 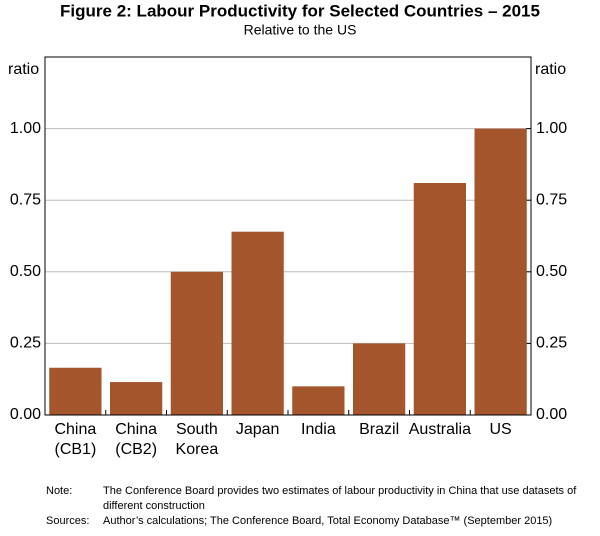 I want to click on x-tick-label: Japan, so click(x=258, y=429).